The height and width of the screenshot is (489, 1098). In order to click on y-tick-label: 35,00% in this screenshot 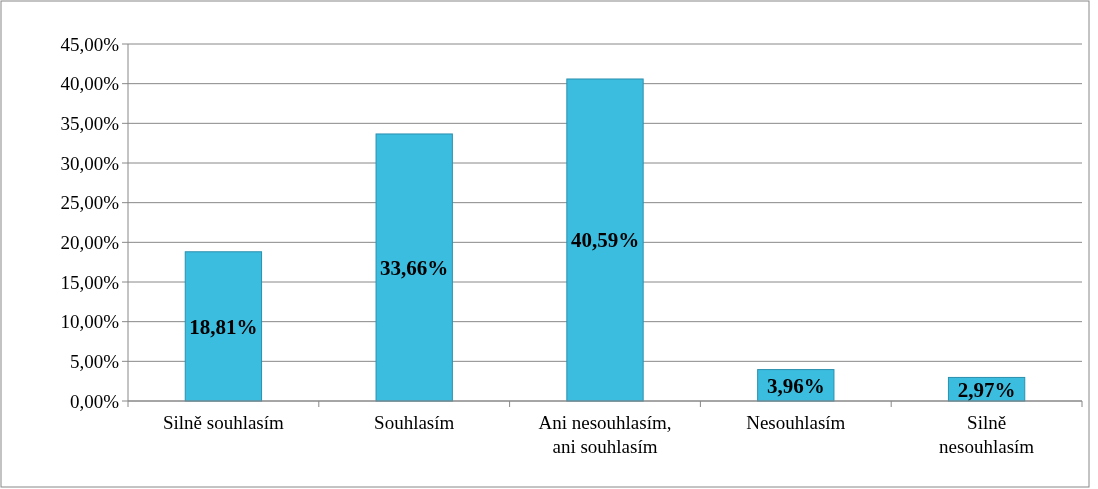, I will do `click(90, 123)`.